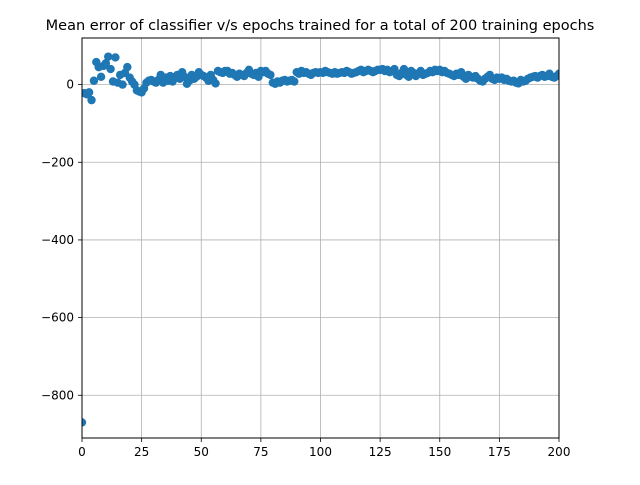 Image resolution: width=640 pixels, height=485 pixels. What do you see at coordinates (57, 395) in the screenshot?
I see `y-tick-label: −800` at bounding box center [57, 395].